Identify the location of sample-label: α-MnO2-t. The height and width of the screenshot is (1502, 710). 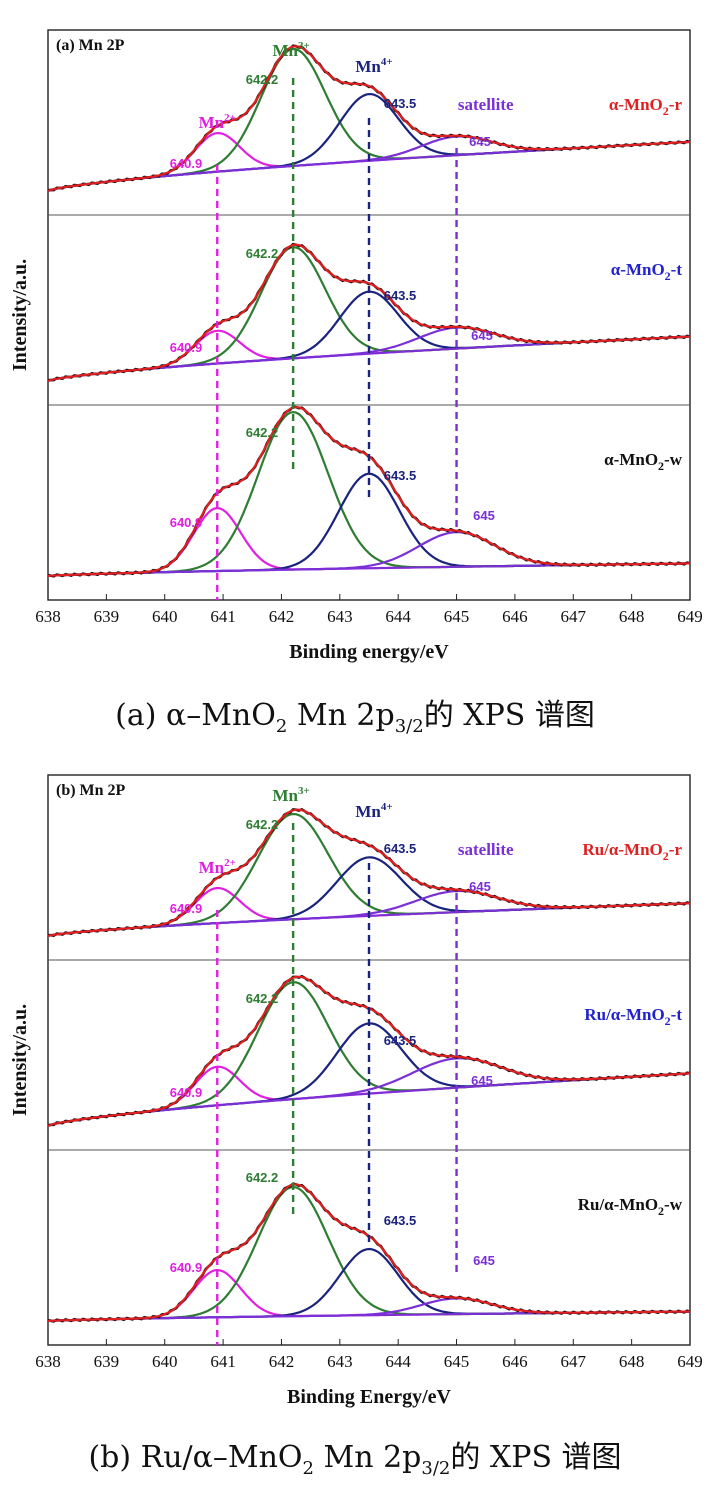
(647, 271).